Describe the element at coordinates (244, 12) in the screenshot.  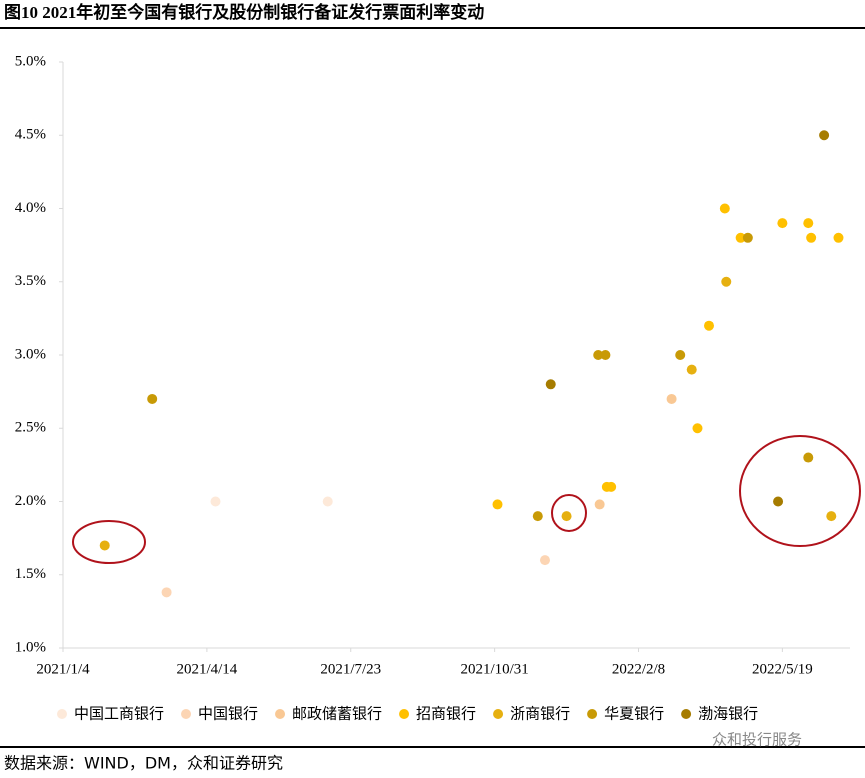
I see `chart-title: 图10 2021年初至今国有银行及股份制银行备证发行票面利率变动` at that location.